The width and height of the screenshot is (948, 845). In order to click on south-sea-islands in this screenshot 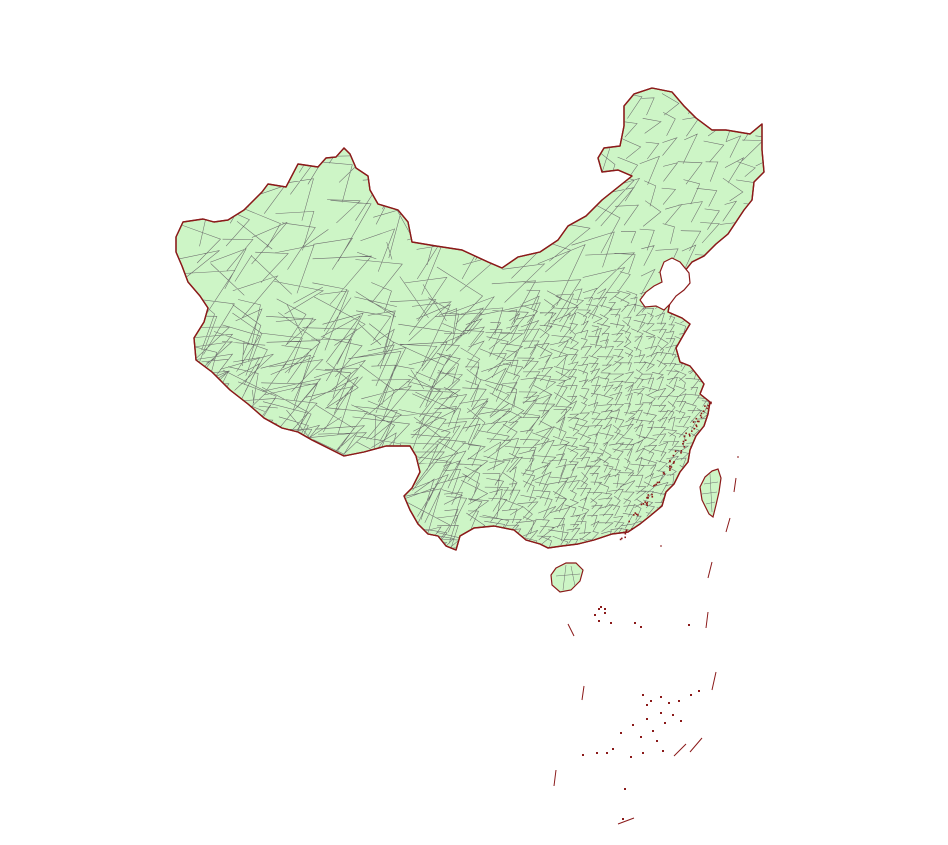, I will do `click(646, 613)`.